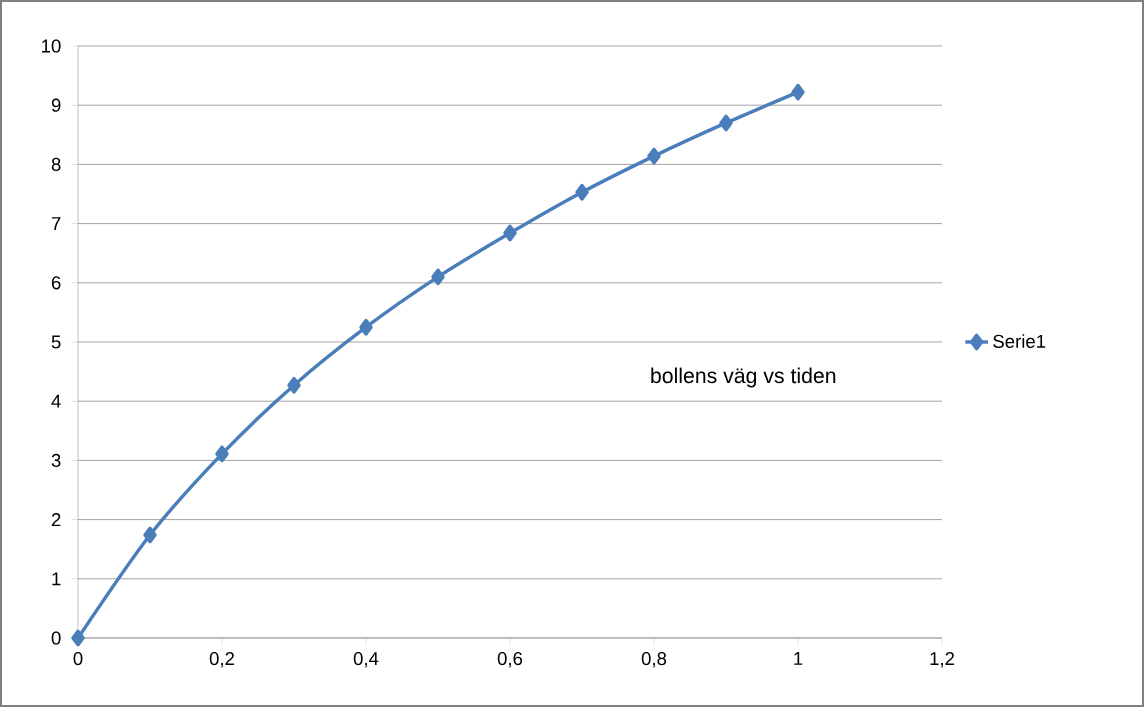  What do you see at coordinates (51, 46) in the screenshot?
I see `y-tick-label: 10` at bounding box center [51, 46].